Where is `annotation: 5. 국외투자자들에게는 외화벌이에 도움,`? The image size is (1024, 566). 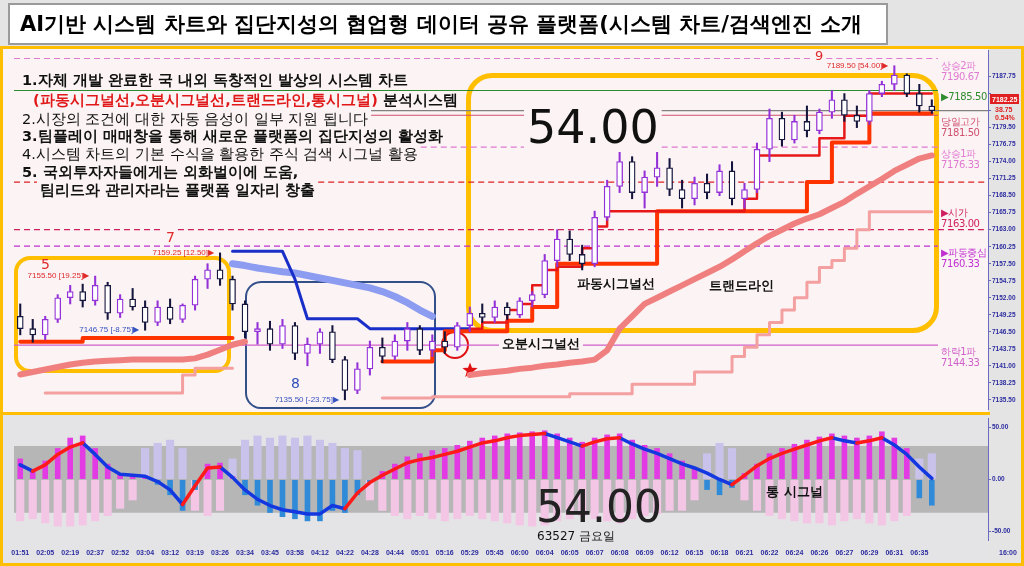 annotation: 5. 국외투자자들에게는 외화벌이에 도움, is located at coordinates (160, 172).